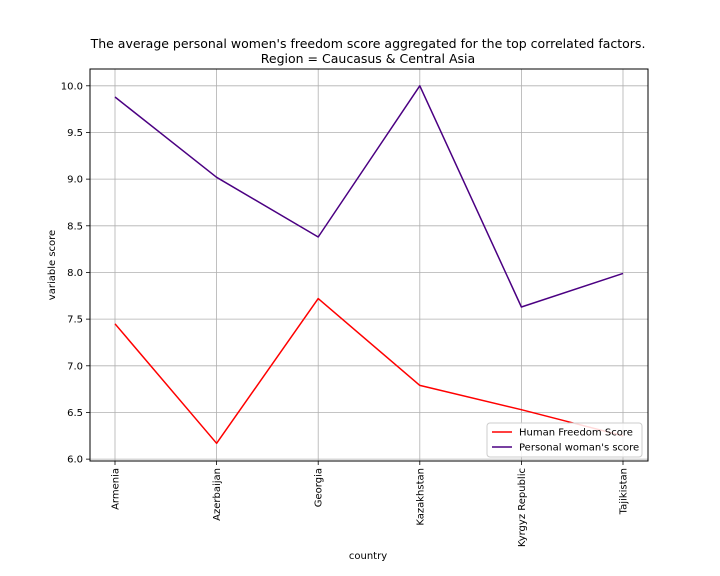  I want to click on y-tick-label: 7.0, so click(75, 366).